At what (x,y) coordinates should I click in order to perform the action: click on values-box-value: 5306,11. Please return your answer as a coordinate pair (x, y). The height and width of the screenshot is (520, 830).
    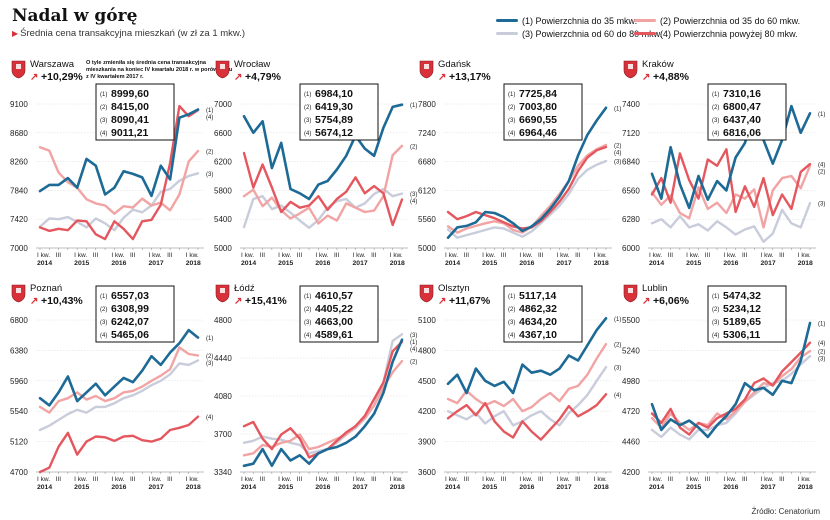
    Looking at the image, I should click on (742, 335).